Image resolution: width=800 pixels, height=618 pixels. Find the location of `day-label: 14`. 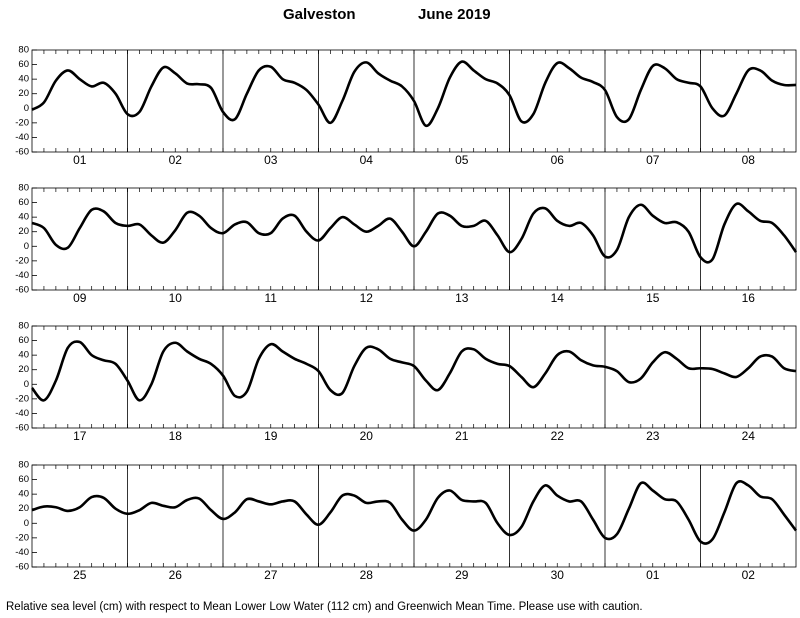

day-label: 14 is located at coordinates (558, 298).